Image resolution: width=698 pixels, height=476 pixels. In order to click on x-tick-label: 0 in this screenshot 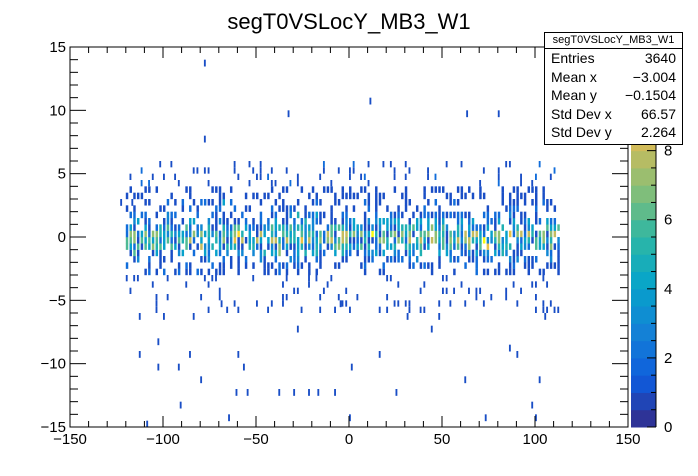, I will do `click(349, 439)`.